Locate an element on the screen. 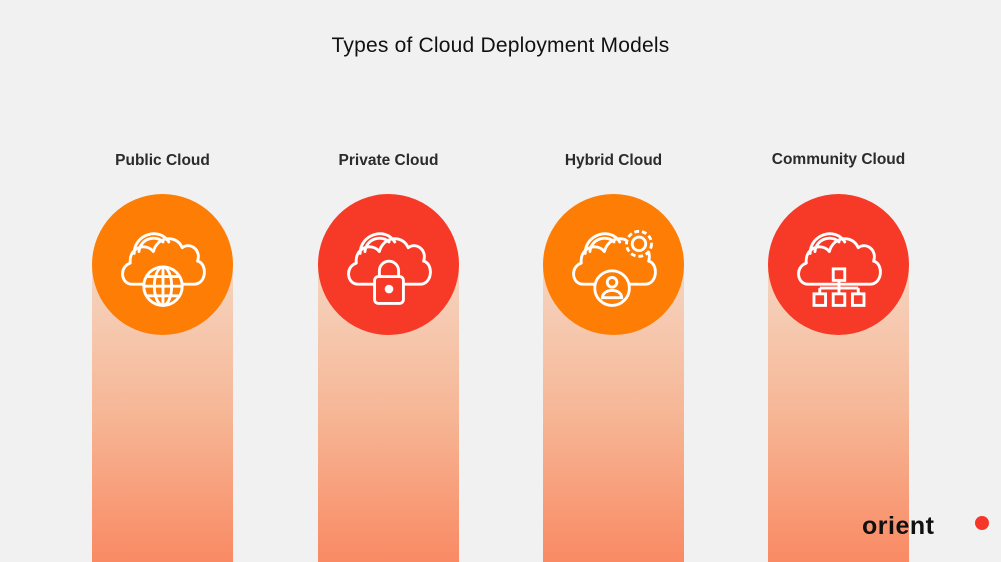 The height and width of the screenshot is (562, 1001). cloud-globe-icon is located at coordinates (163, 269).